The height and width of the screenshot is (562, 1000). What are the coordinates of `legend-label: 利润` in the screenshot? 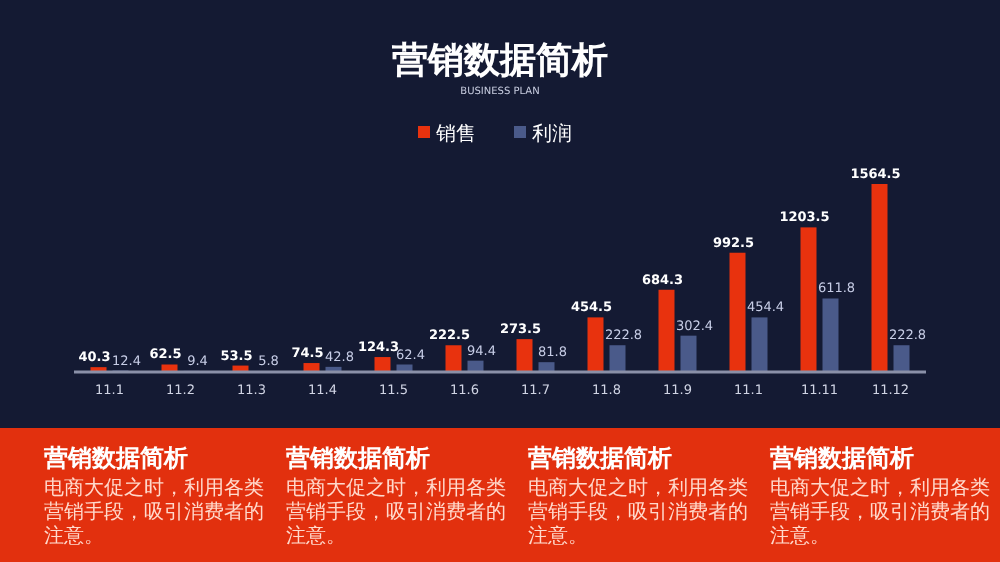 It's located at (552, 134).